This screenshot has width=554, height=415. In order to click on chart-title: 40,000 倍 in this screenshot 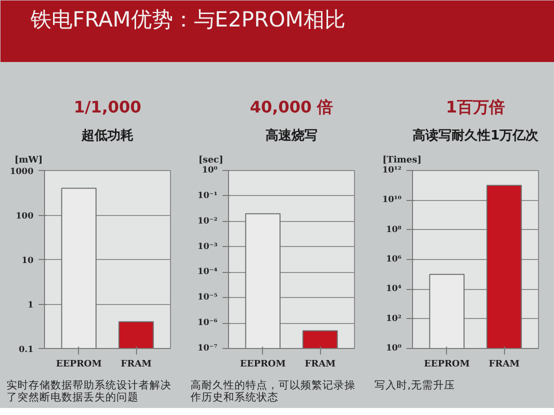, I will do `click(292, 107)`.